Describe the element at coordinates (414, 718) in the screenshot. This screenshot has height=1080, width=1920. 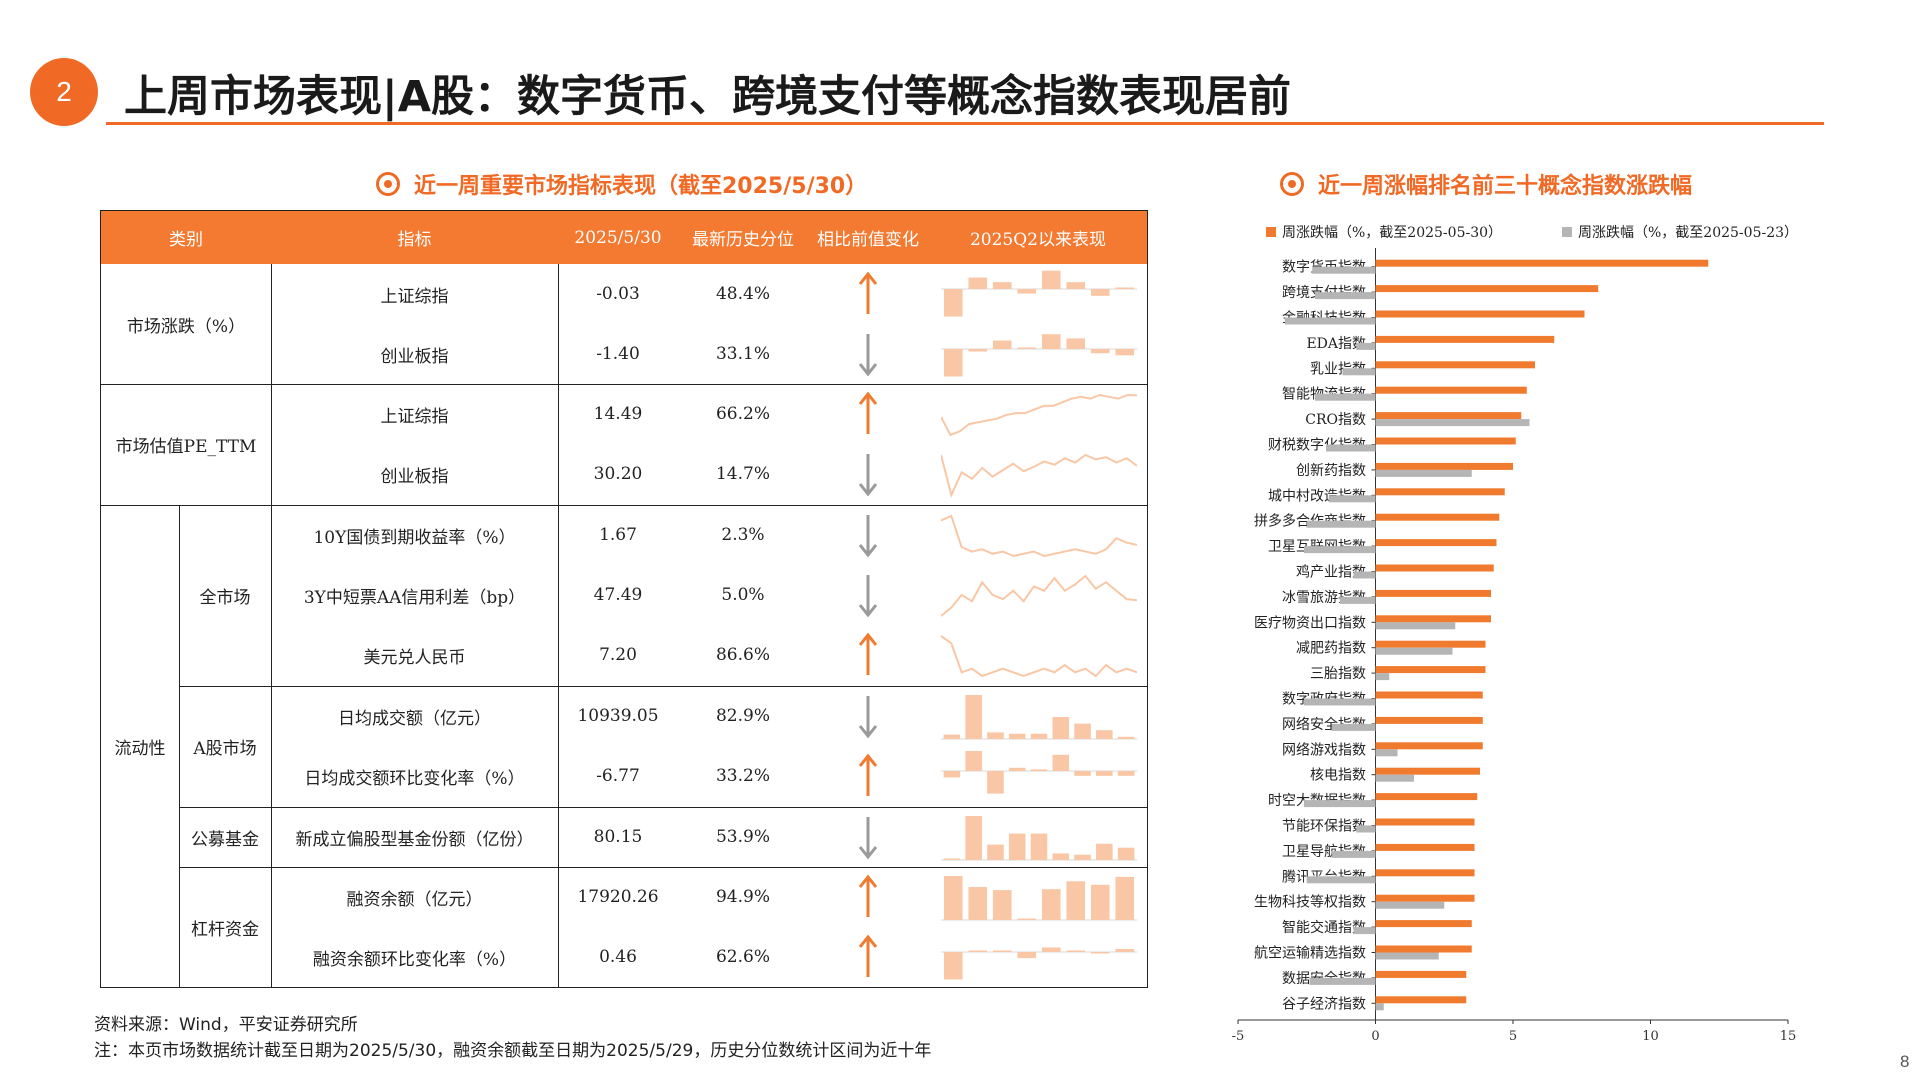
I see `indicator-name: 日均成交额（亿元）` at that location.